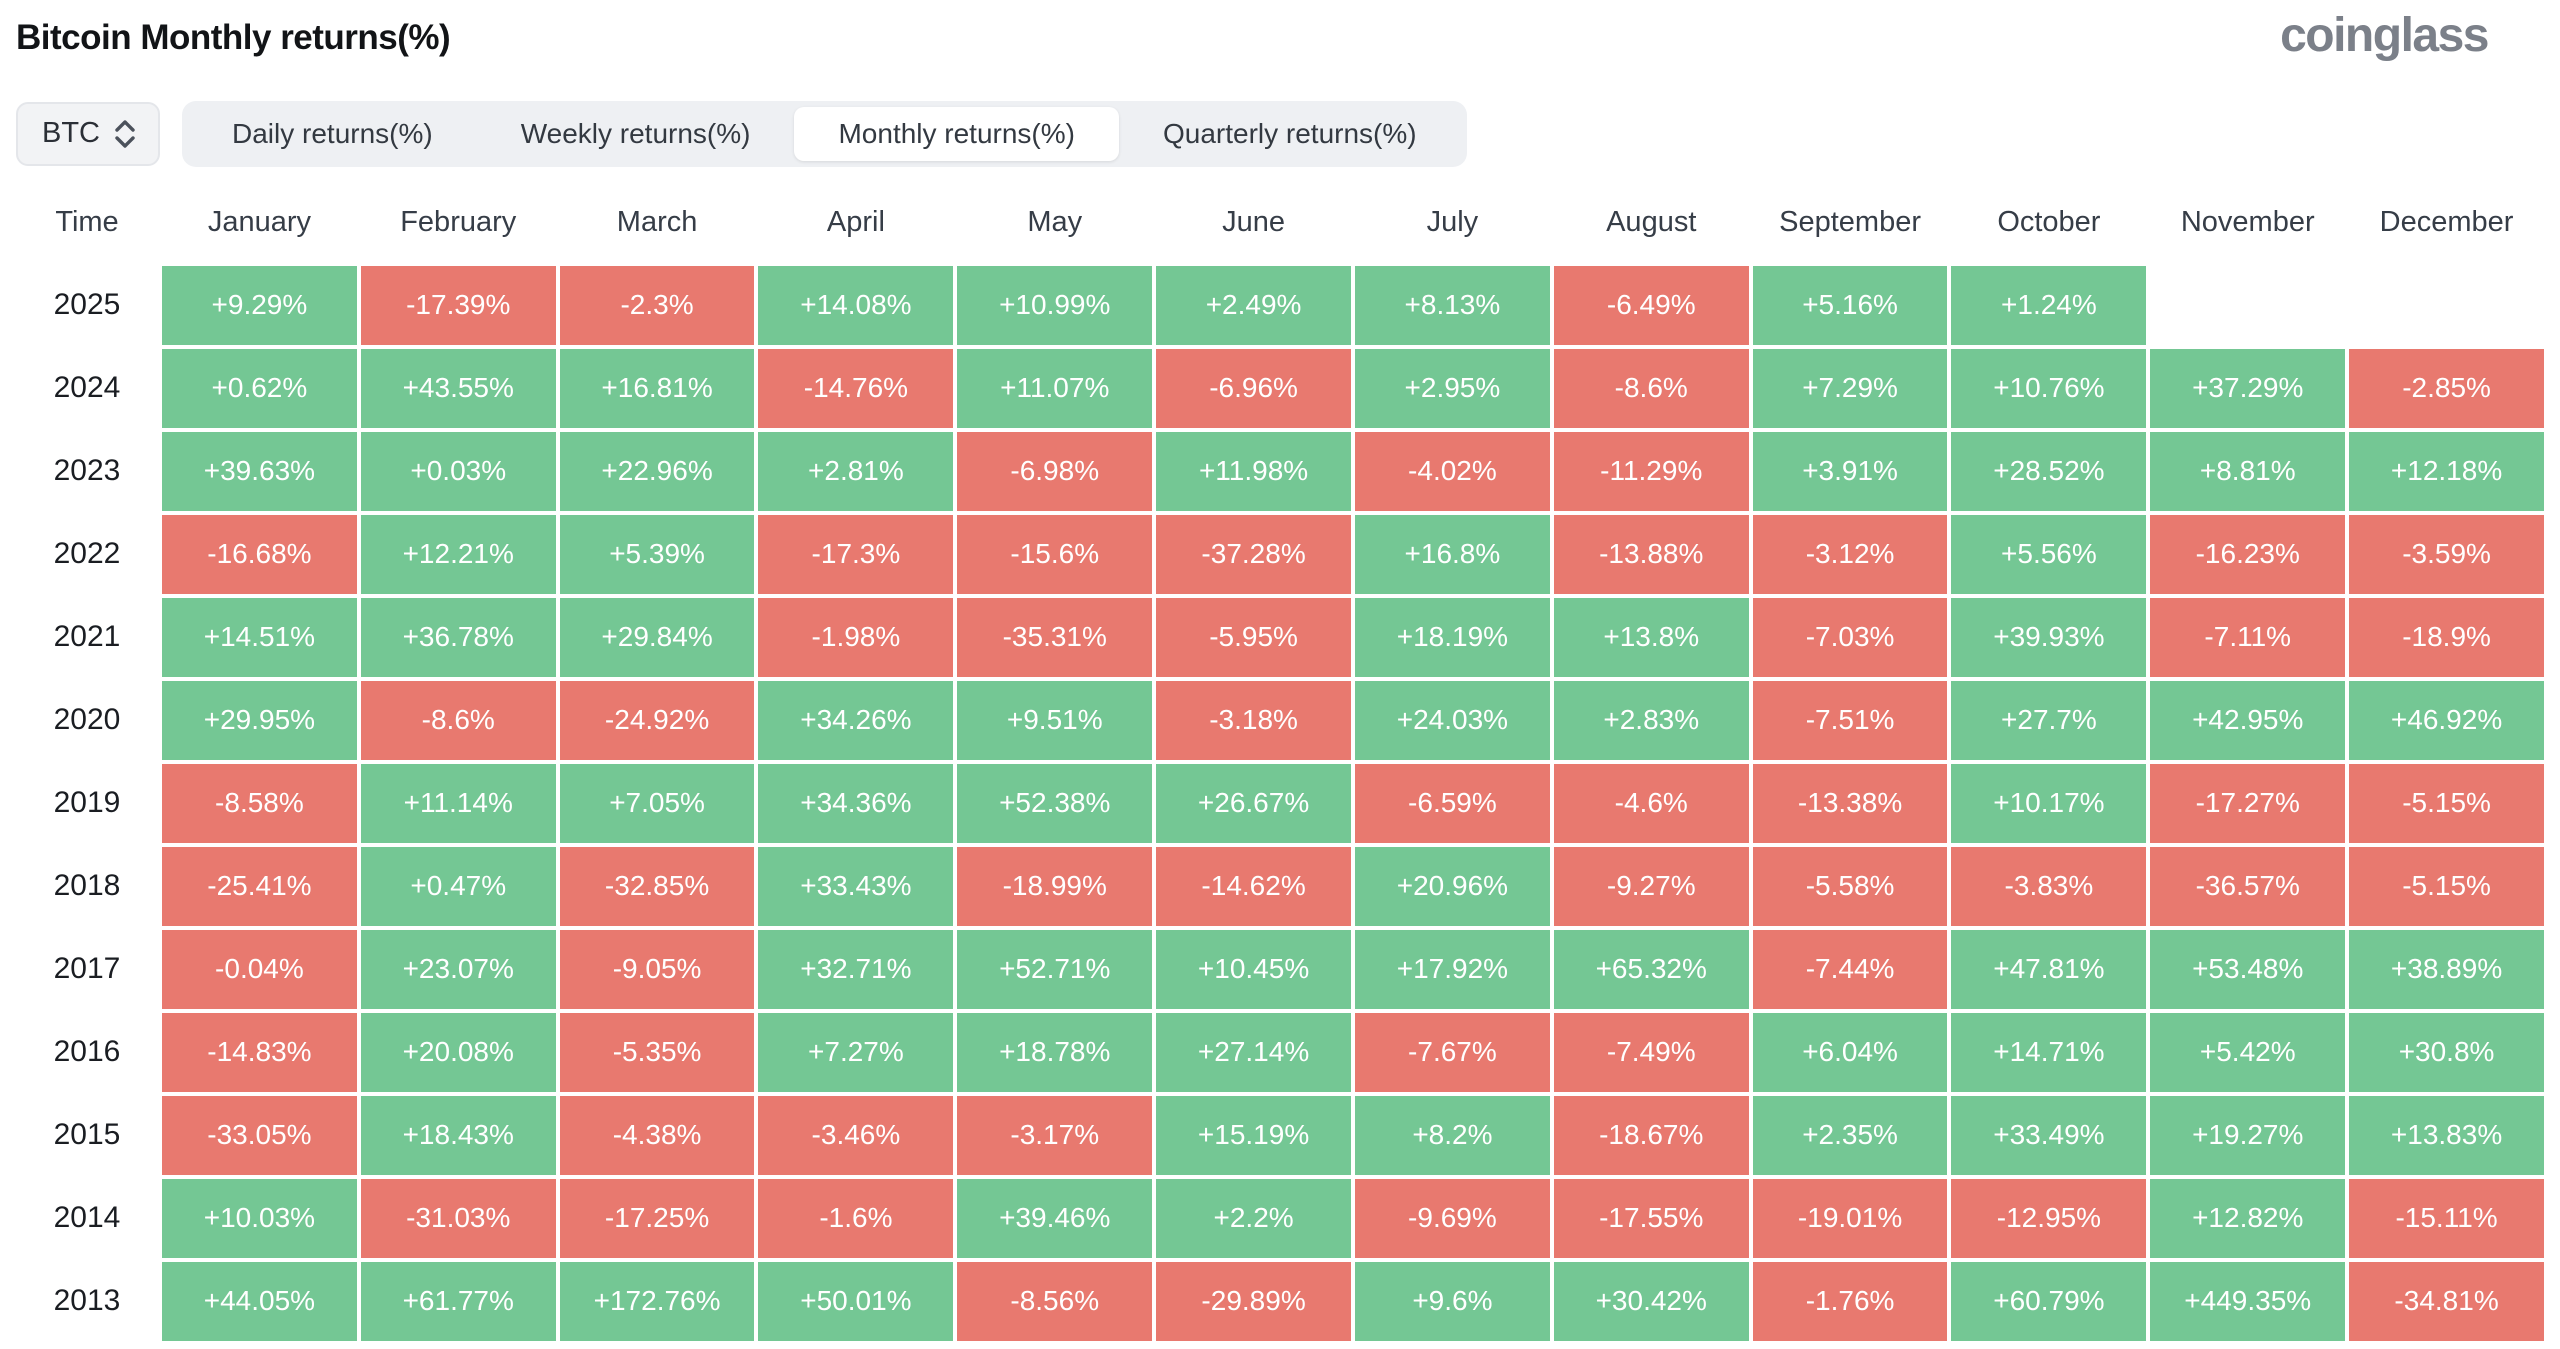 Image resolution: width=2560 pixels, height=1349 pixels. What do you see at coordinates (458, 803) in the screenshot?
I see `return-cell: +11.14%` at bounding box center [458, 803].